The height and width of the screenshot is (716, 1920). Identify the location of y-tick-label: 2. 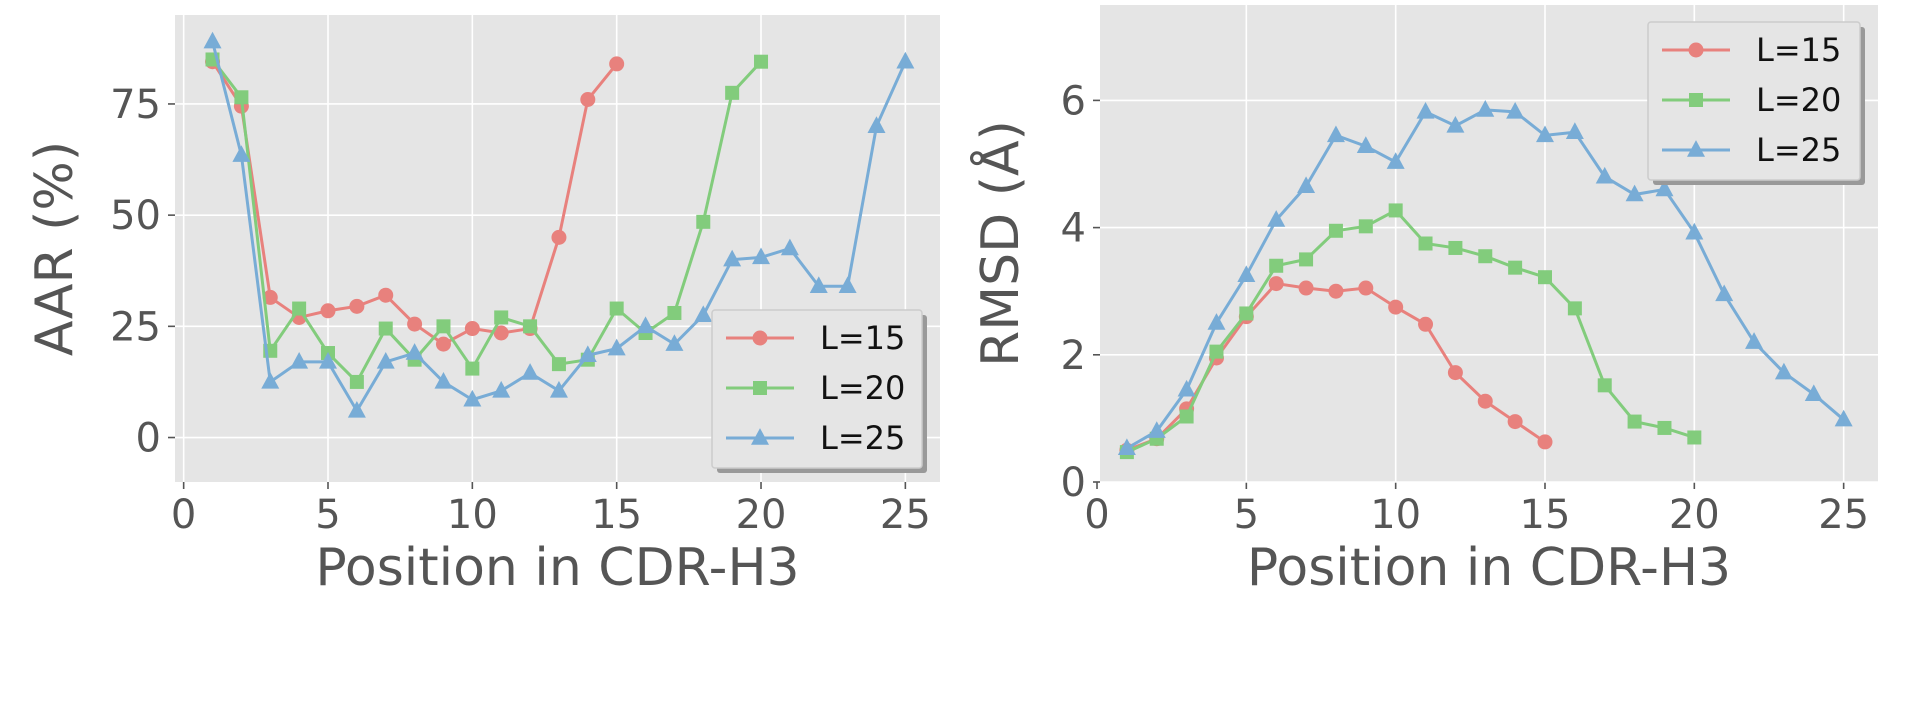
(1073, 356).